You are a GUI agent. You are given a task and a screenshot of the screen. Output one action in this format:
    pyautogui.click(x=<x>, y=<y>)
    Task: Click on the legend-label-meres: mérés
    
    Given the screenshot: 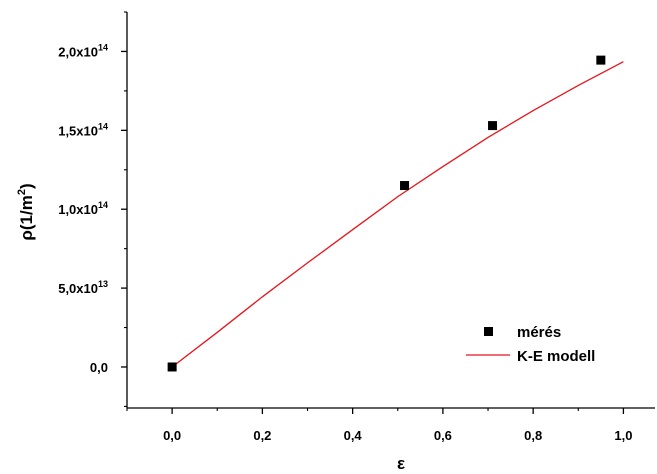 What is the action you would take?
    pyautogui.click(x=539, y=332)
    